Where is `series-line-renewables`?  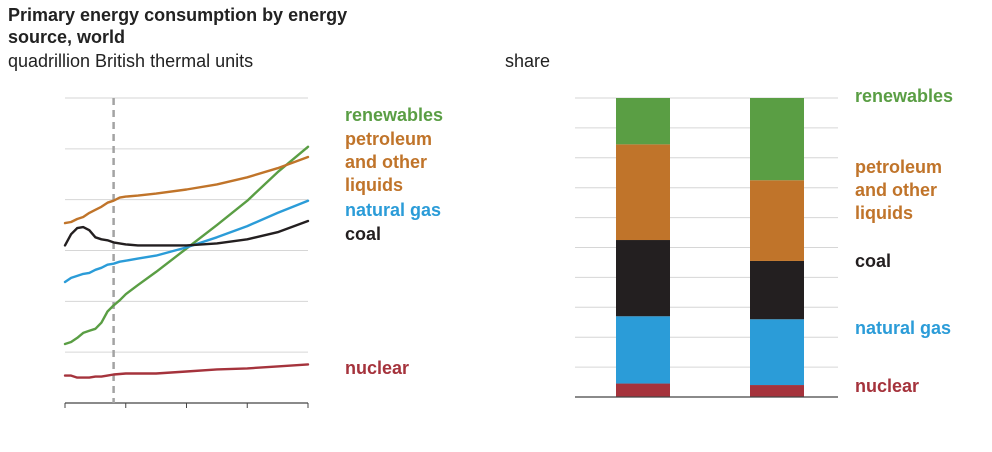 series-line-renewables is located at coordinates (186, 245).